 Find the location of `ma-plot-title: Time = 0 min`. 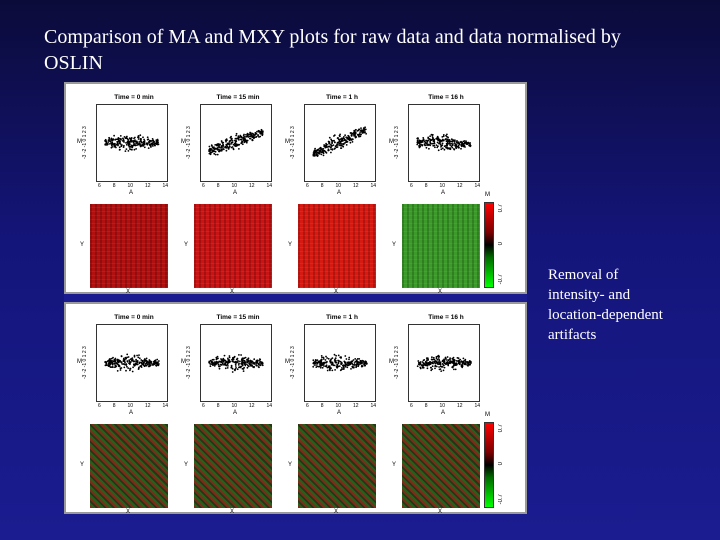

ma-plot-title: Time = 0 min is located at coordinates (134, 317).